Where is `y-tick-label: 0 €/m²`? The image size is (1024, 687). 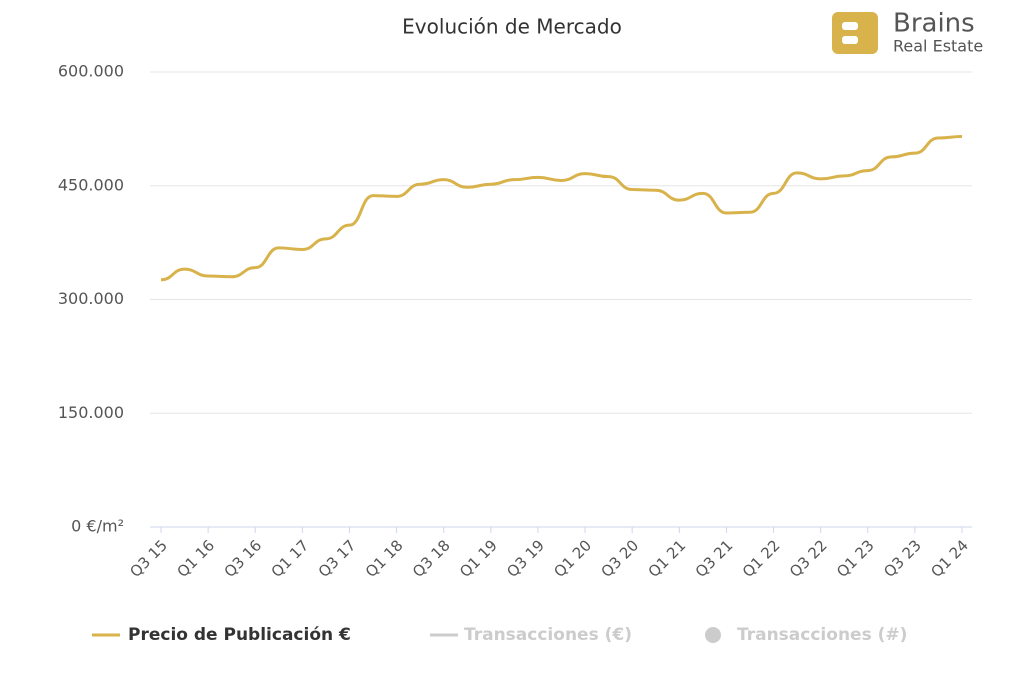 y-tick-label: 0 €/m² is located at coordinates (97, 526).